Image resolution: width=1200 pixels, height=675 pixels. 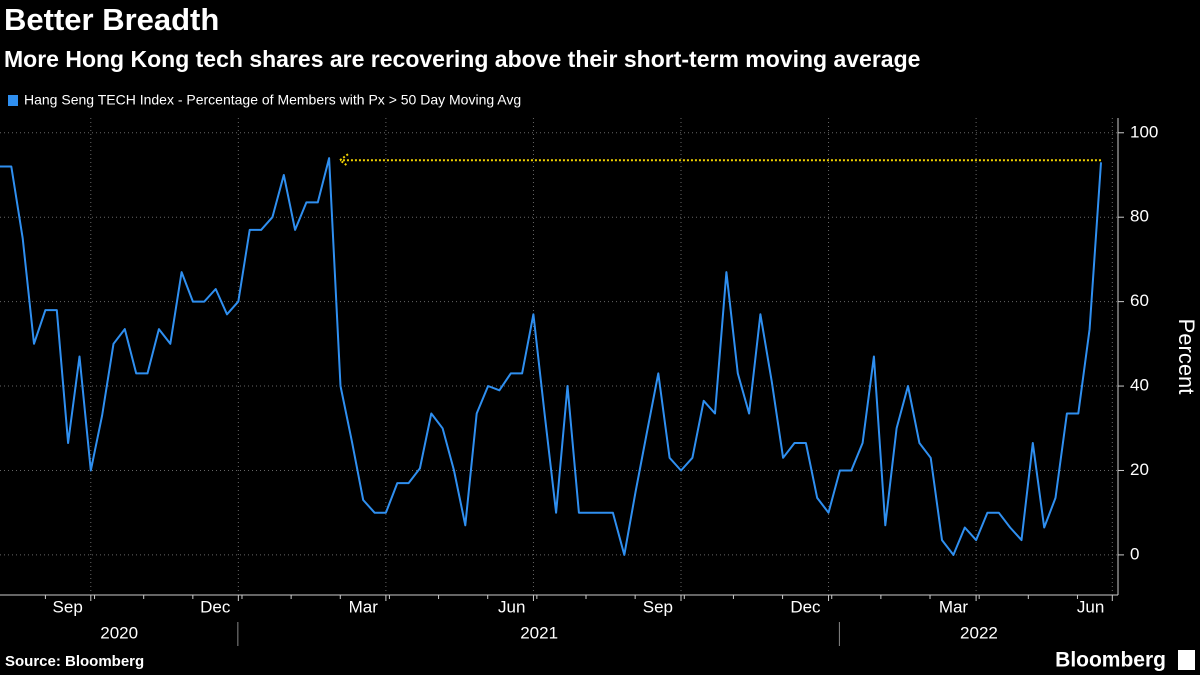 What do you see at coordinates (539, 632) in the screenshot?
I see `year-label: 2021` at bounding box center [539, 632].